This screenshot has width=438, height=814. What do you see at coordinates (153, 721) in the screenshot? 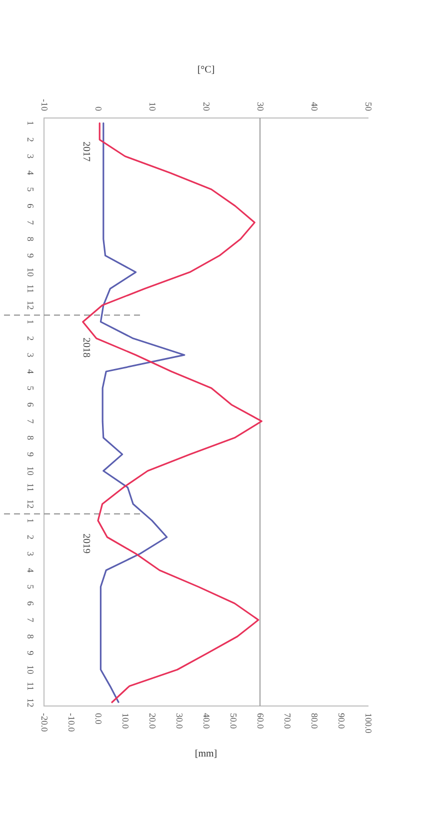
I see `x-tick-label: 20.0` at bounding box center [153, 721].